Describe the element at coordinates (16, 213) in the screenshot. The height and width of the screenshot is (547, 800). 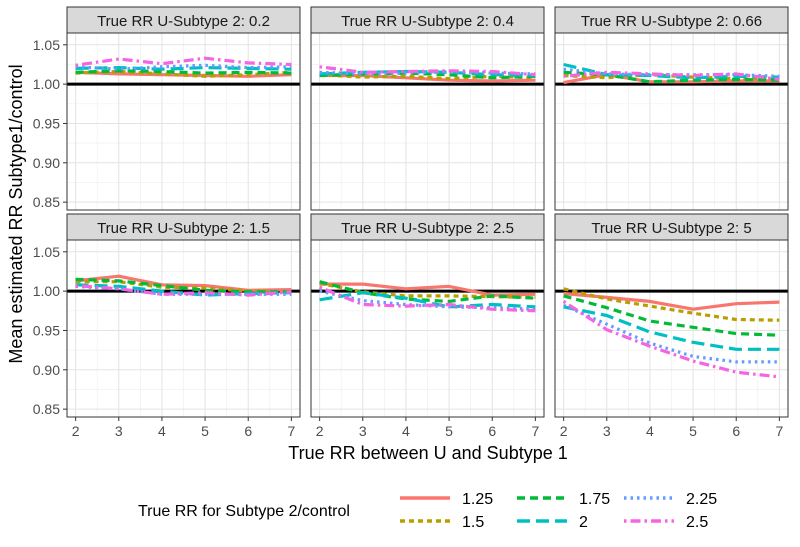
I see `y-axis-title: Mean estimated RR Subtype1/control` at that location.